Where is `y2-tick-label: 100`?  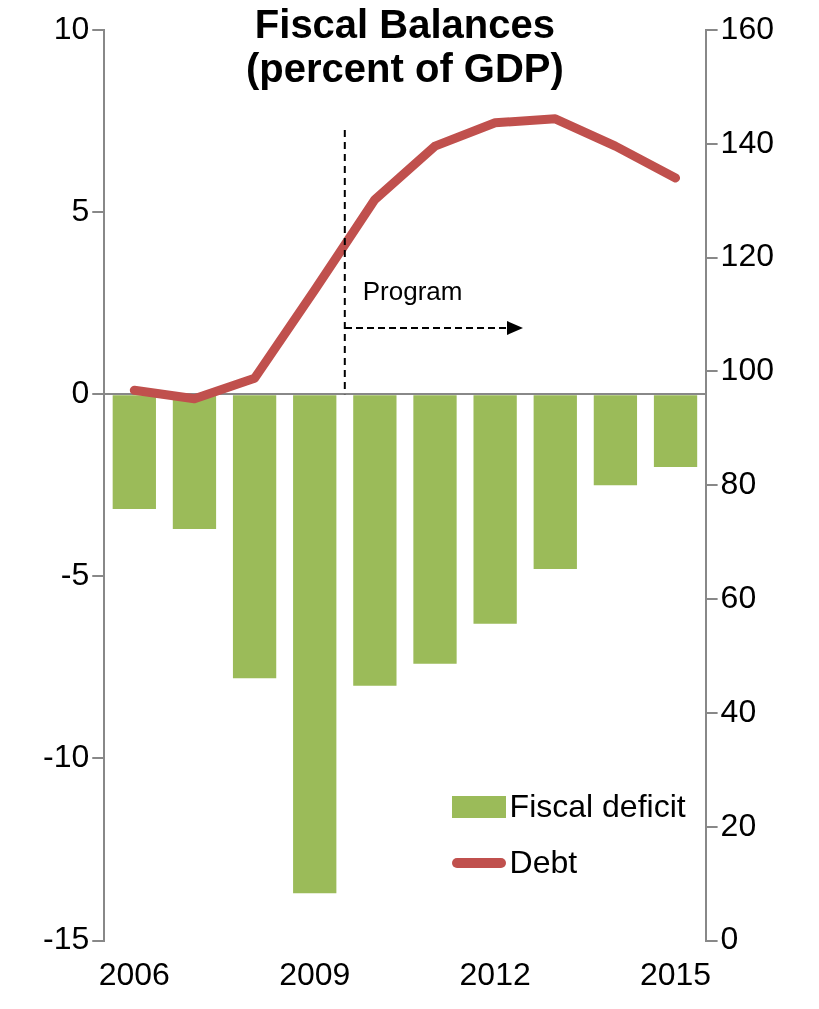 y2-tick-label: 100 is located at coordinates (747, 369).